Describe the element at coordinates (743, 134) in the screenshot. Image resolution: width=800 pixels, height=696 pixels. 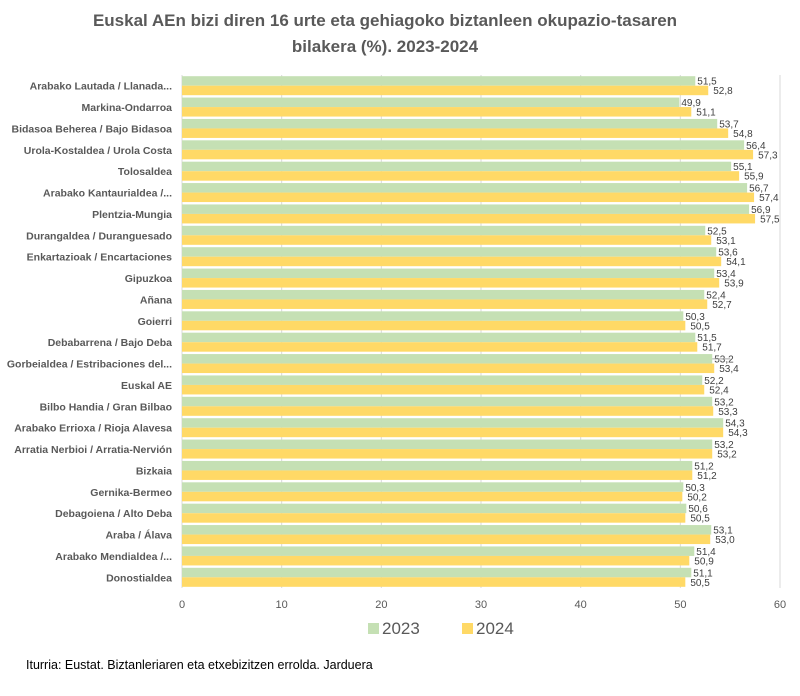
I see `data-label-2024: 54,8` at that location.